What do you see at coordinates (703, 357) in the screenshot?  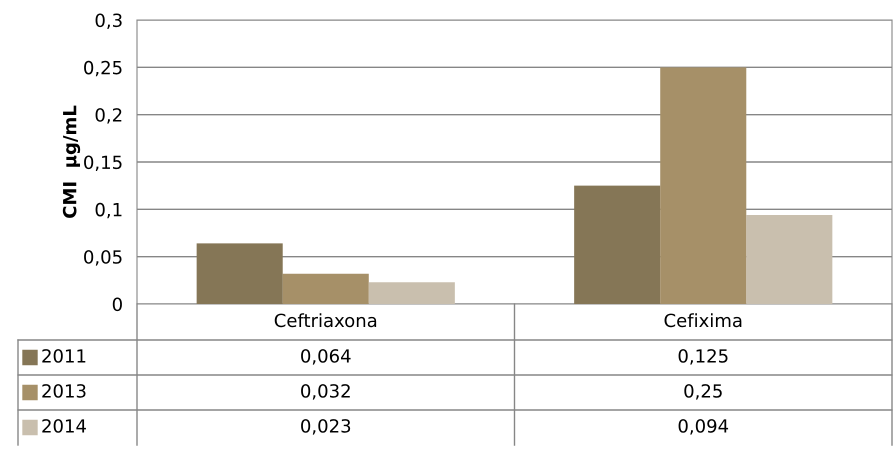 I see `data-label: 0,125` at bounding box center [703, 357].